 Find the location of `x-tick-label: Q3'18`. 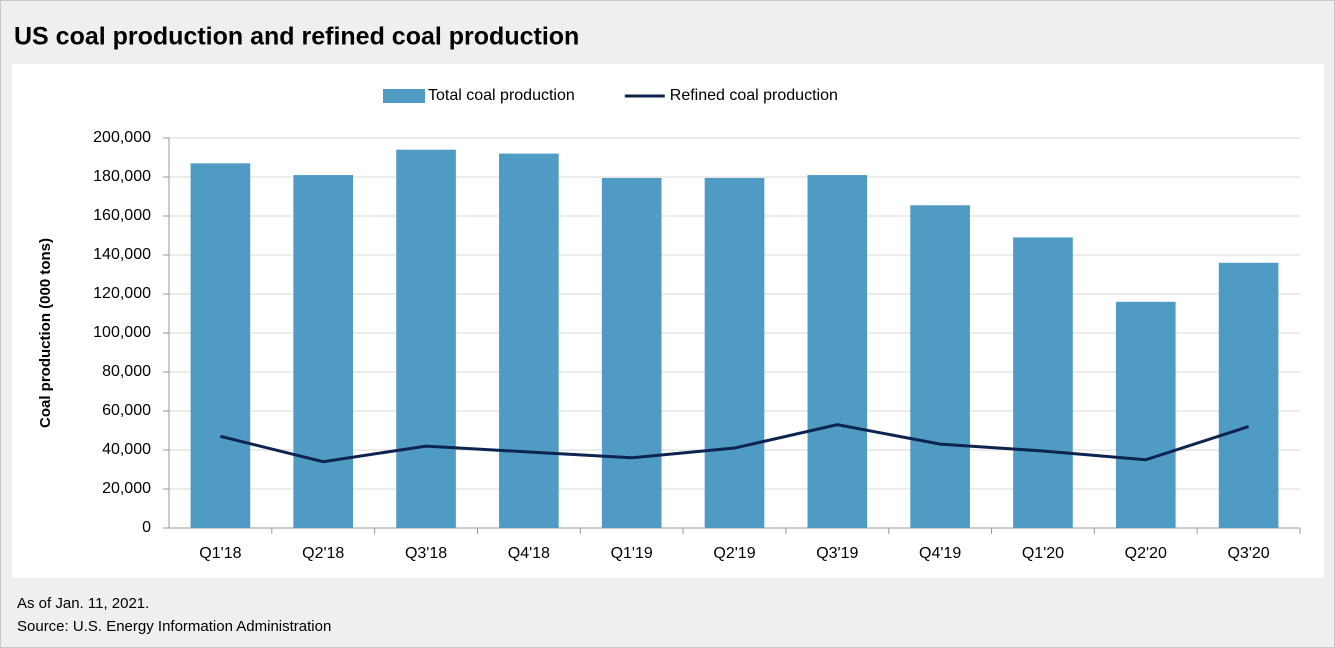

x-tick-label: Q3'18 is located at coordinates (426, 553).